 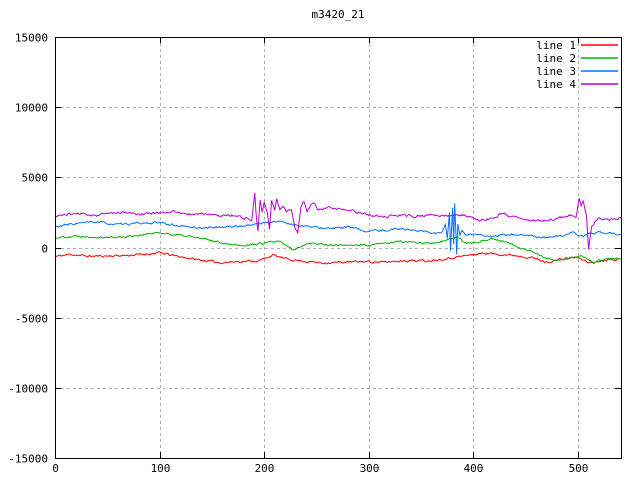 What do you see at coordinates (35, 178) in the screenshot?
I see `y-tick-label: 5000` at bounding box center [35, 178].